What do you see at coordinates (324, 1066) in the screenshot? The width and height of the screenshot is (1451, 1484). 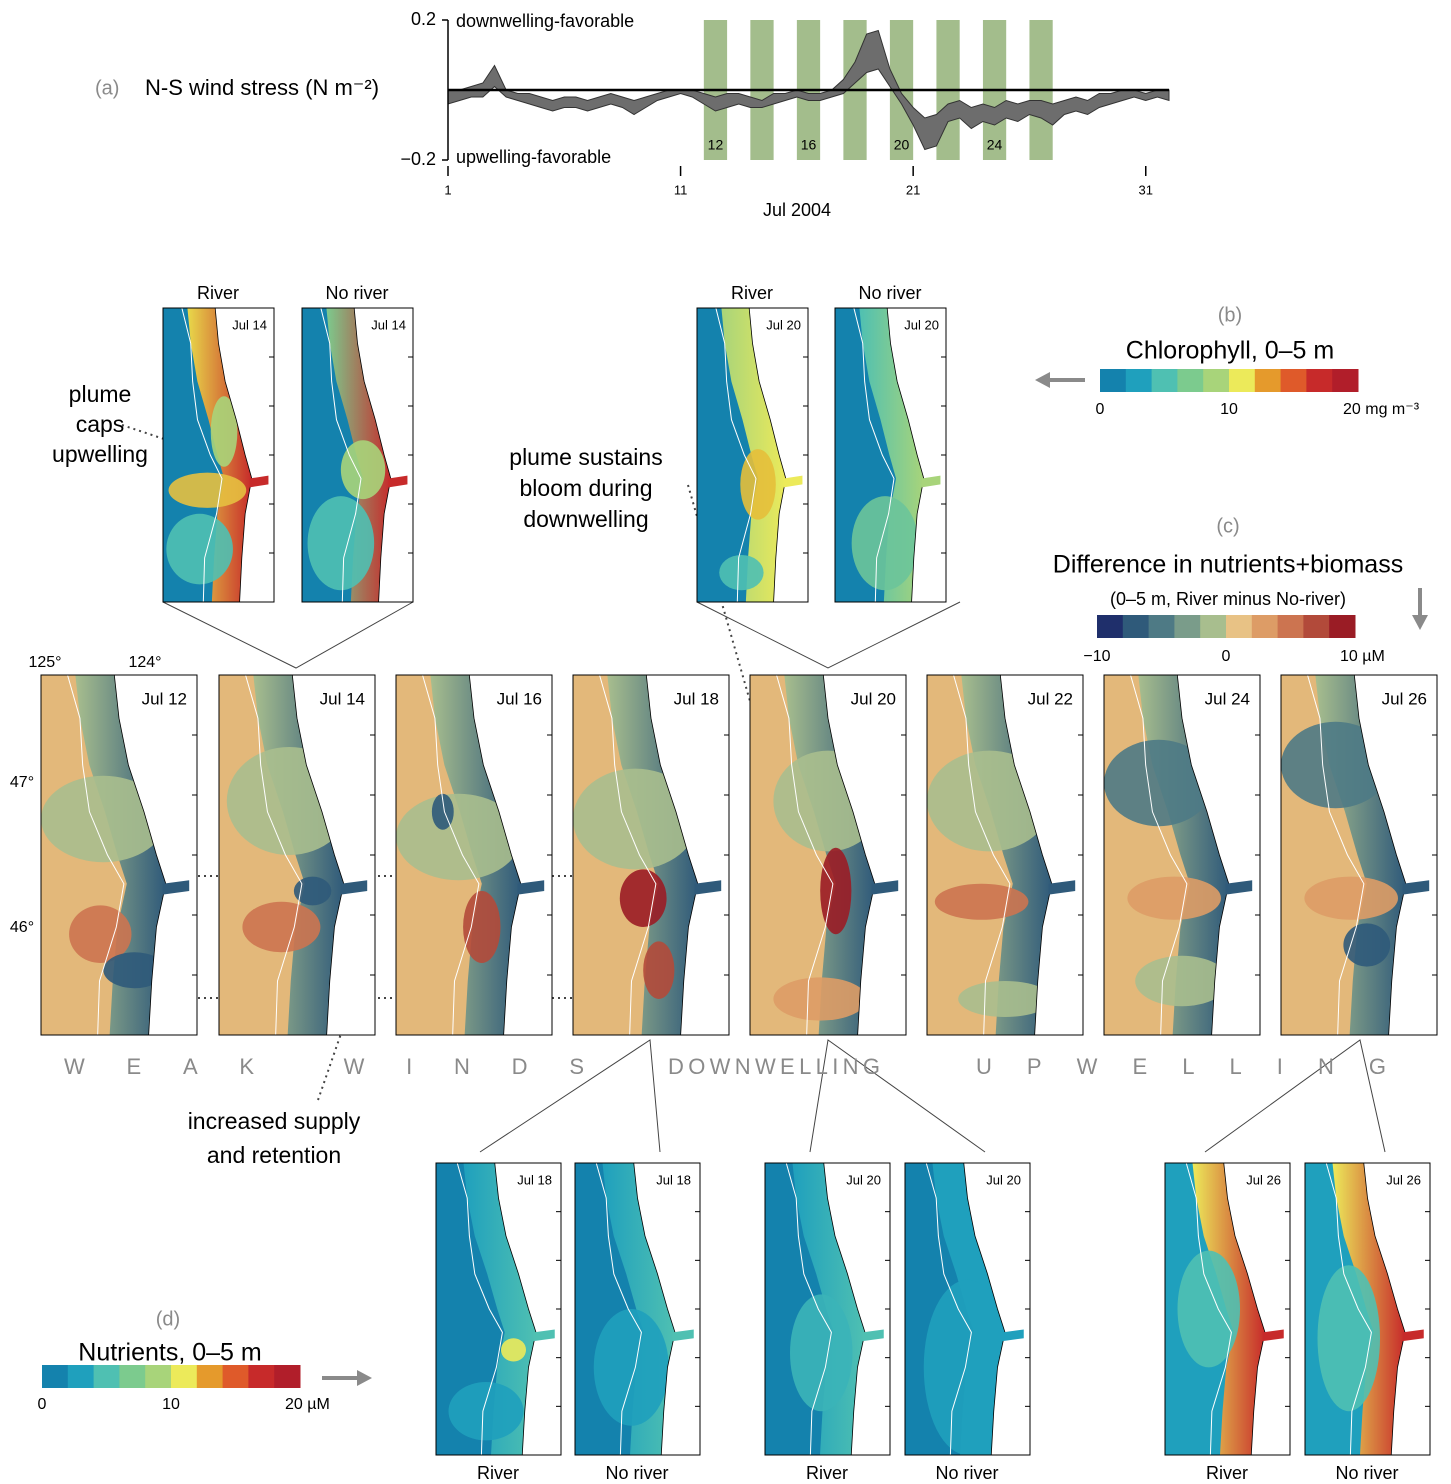 I see `regime-label: WEAK WINDS` at bounding box center [324, 1066].